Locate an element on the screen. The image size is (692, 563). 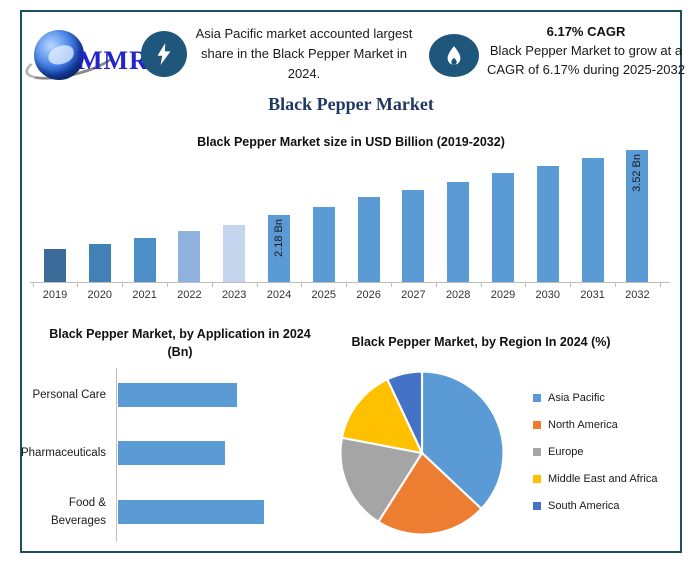
bar-2032: 3.52 Bn is located at coordinates (637, 216).